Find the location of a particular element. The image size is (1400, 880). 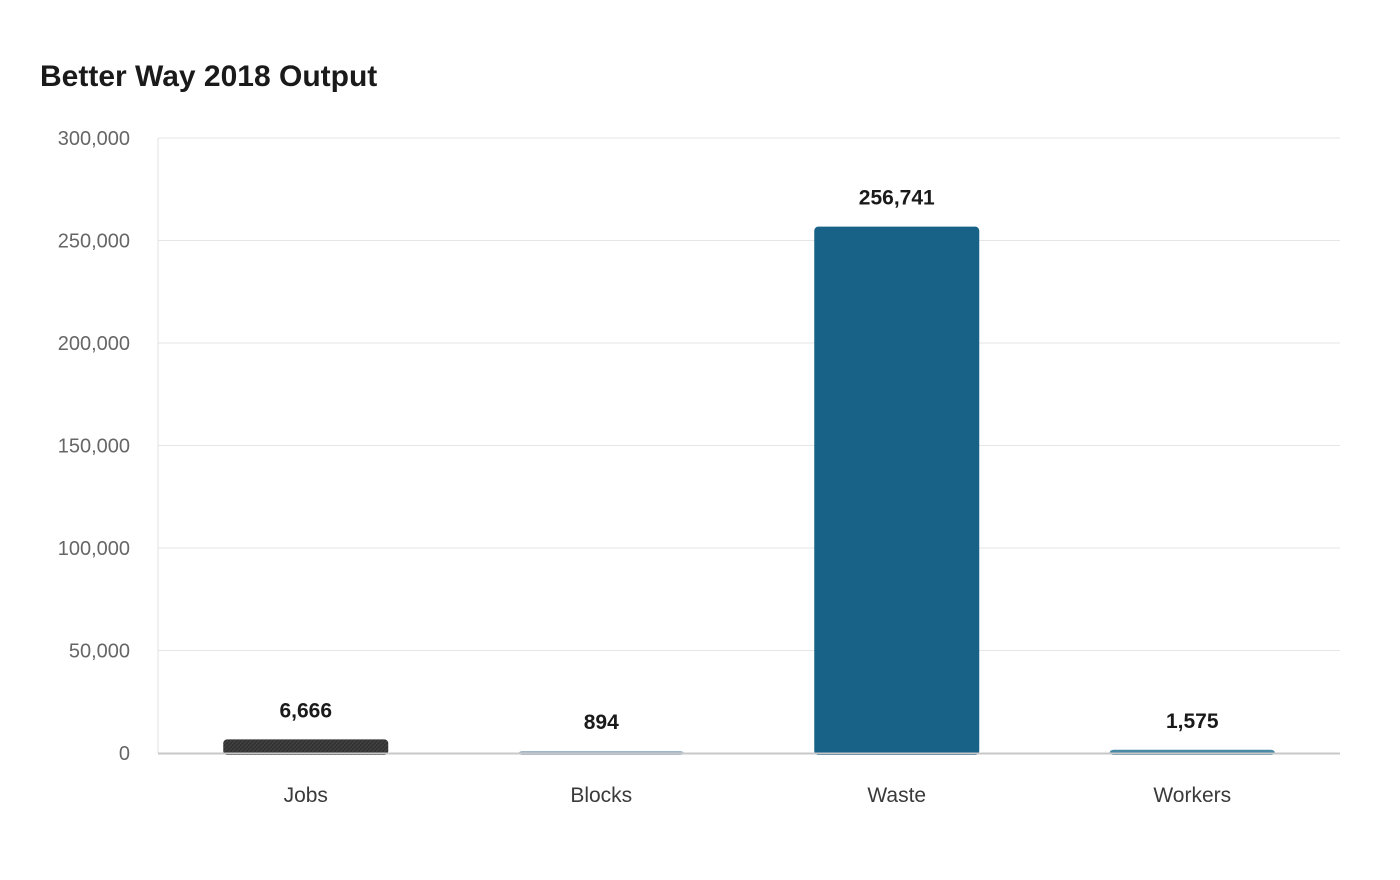

x-tick-label-jobs: Jobs is located at coordinates (306, 795).